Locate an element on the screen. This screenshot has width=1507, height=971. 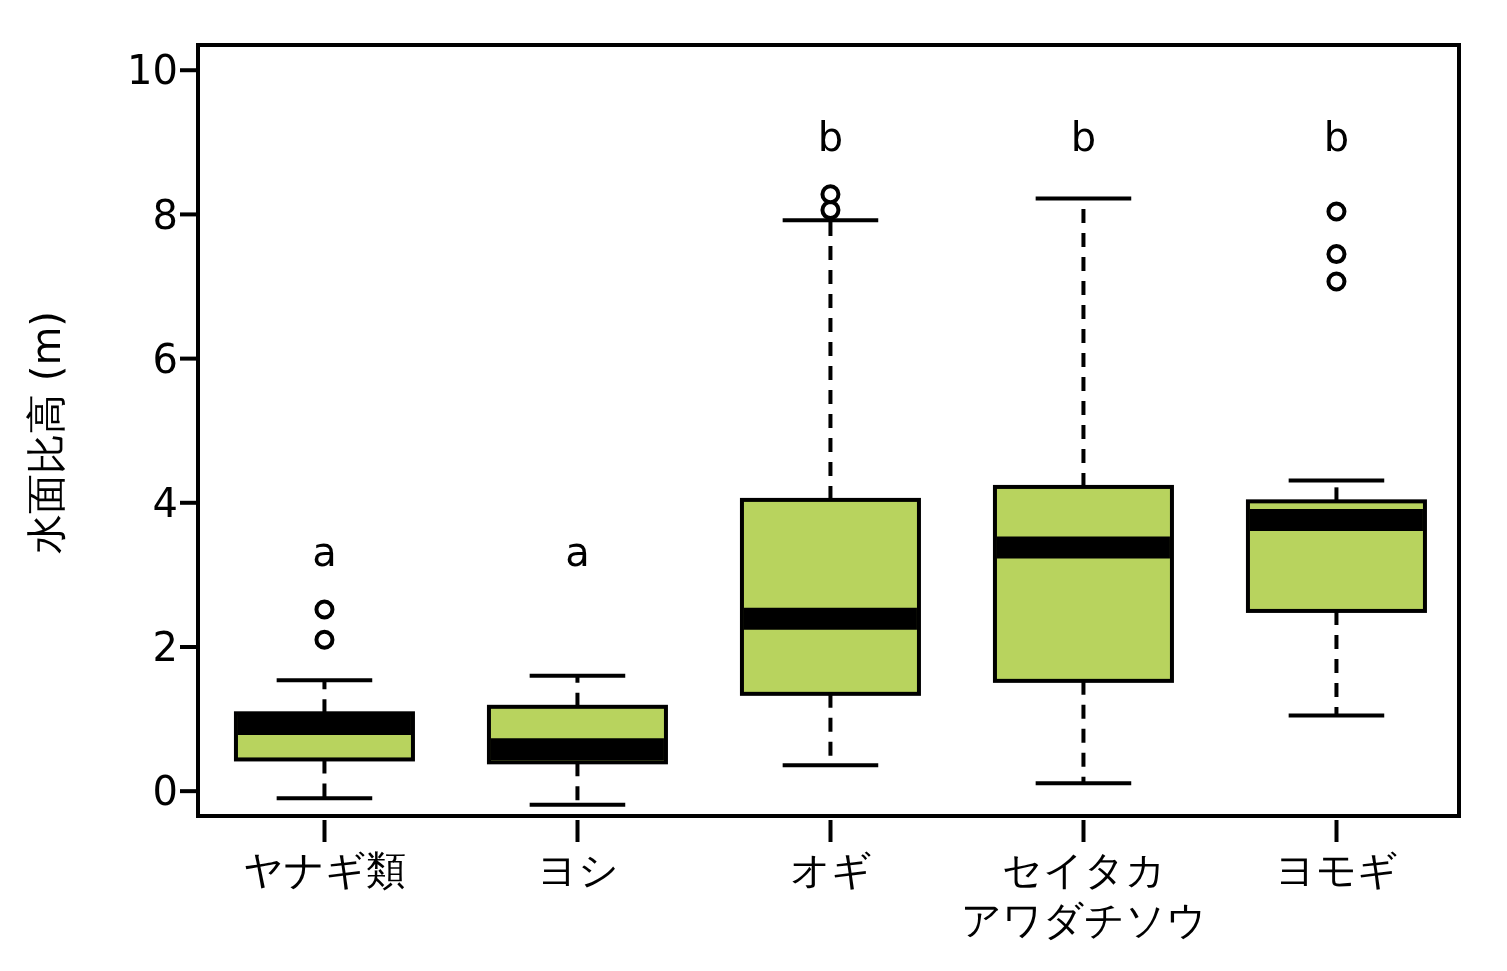
y-tick-label: 4 is located at coordinates (165, 502).